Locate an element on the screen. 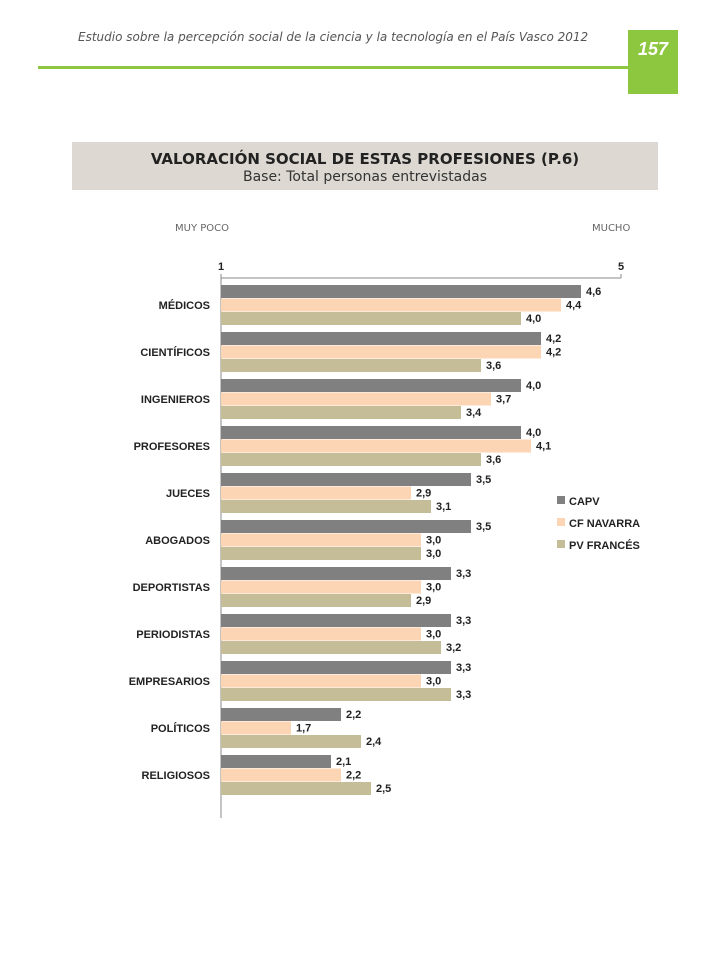  data-label: 2,4 is located at coordinates (374, 742).